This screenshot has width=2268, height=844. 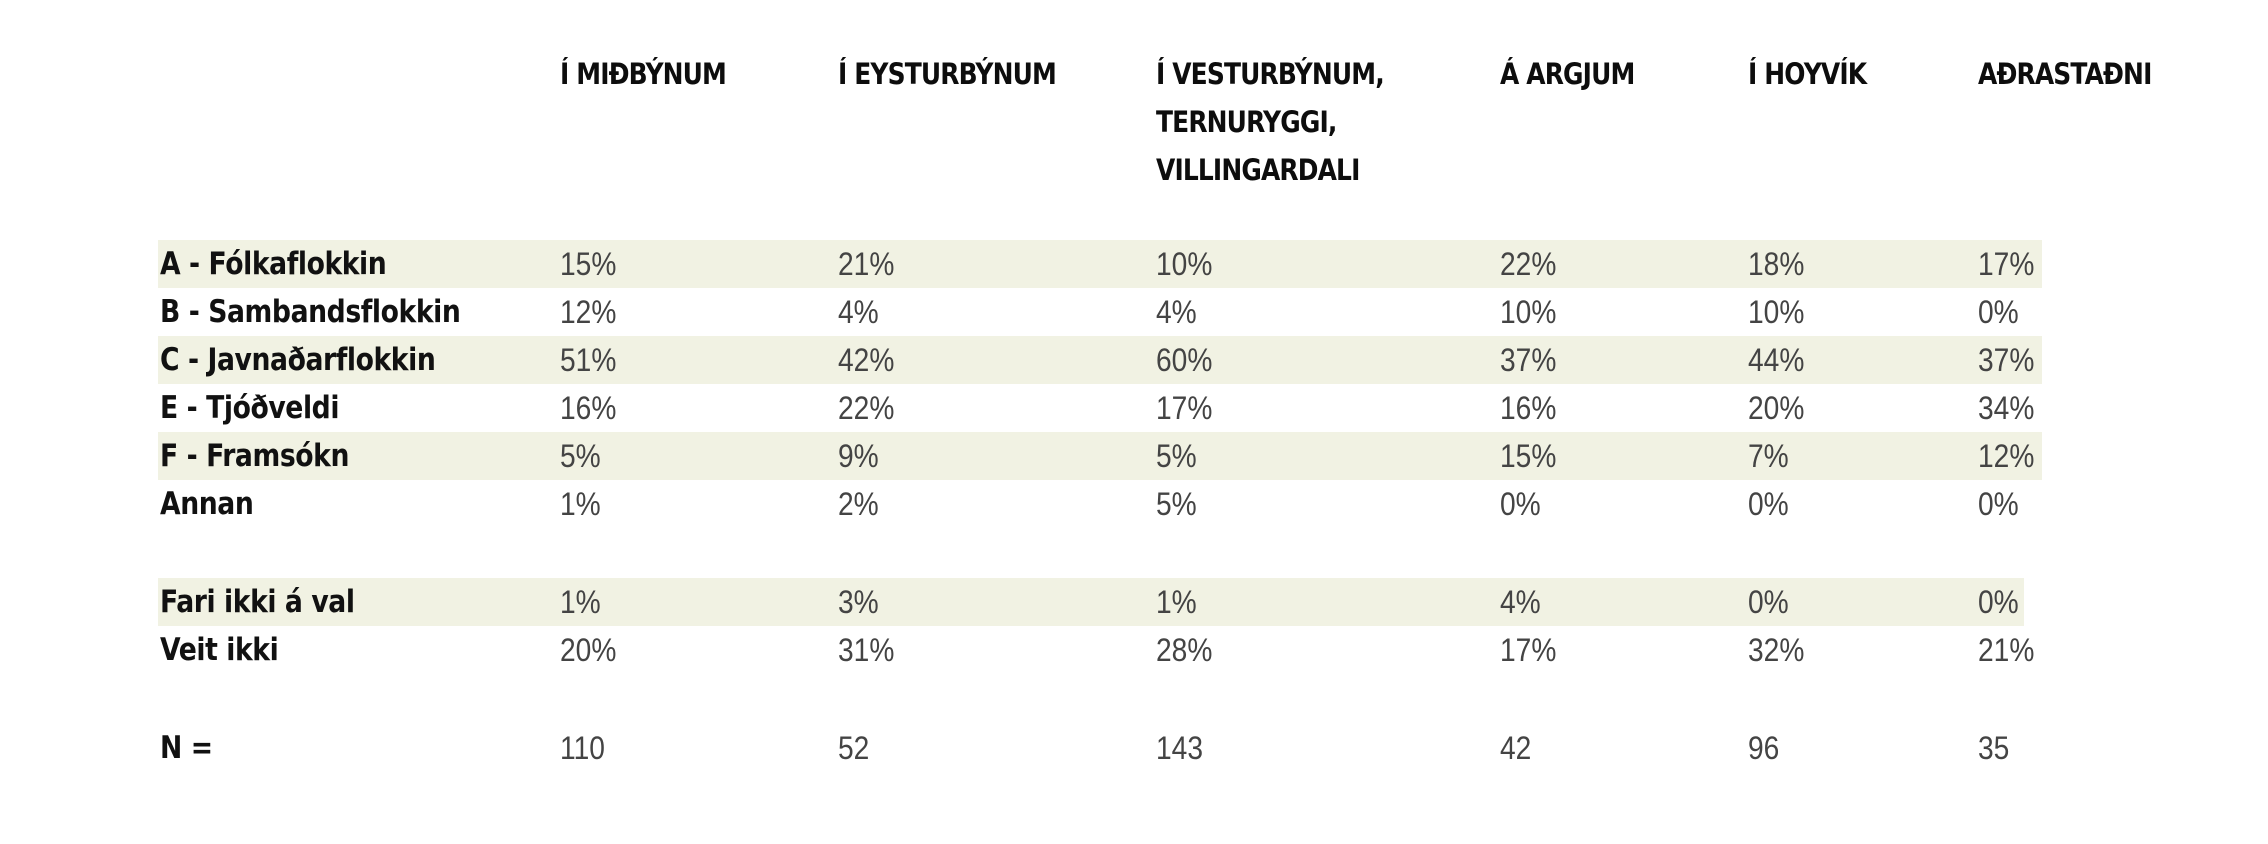 What do you see at coordinates (1807, 74) in the screenshot?
I see `column-header: Í HOYVÍK` at bounding box center [1807, 74].